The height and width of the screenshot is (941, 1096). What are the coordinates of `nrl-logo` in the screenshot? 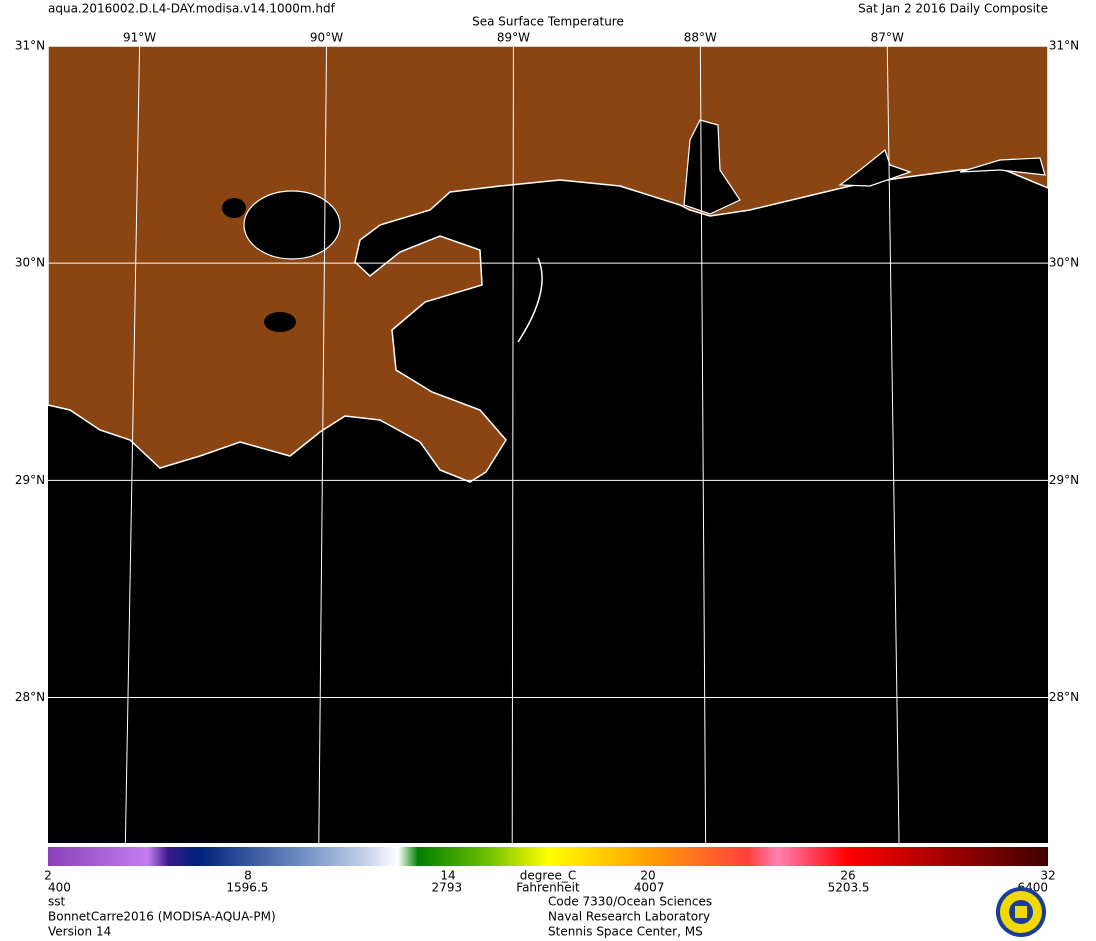 It's located at (1021, 912).